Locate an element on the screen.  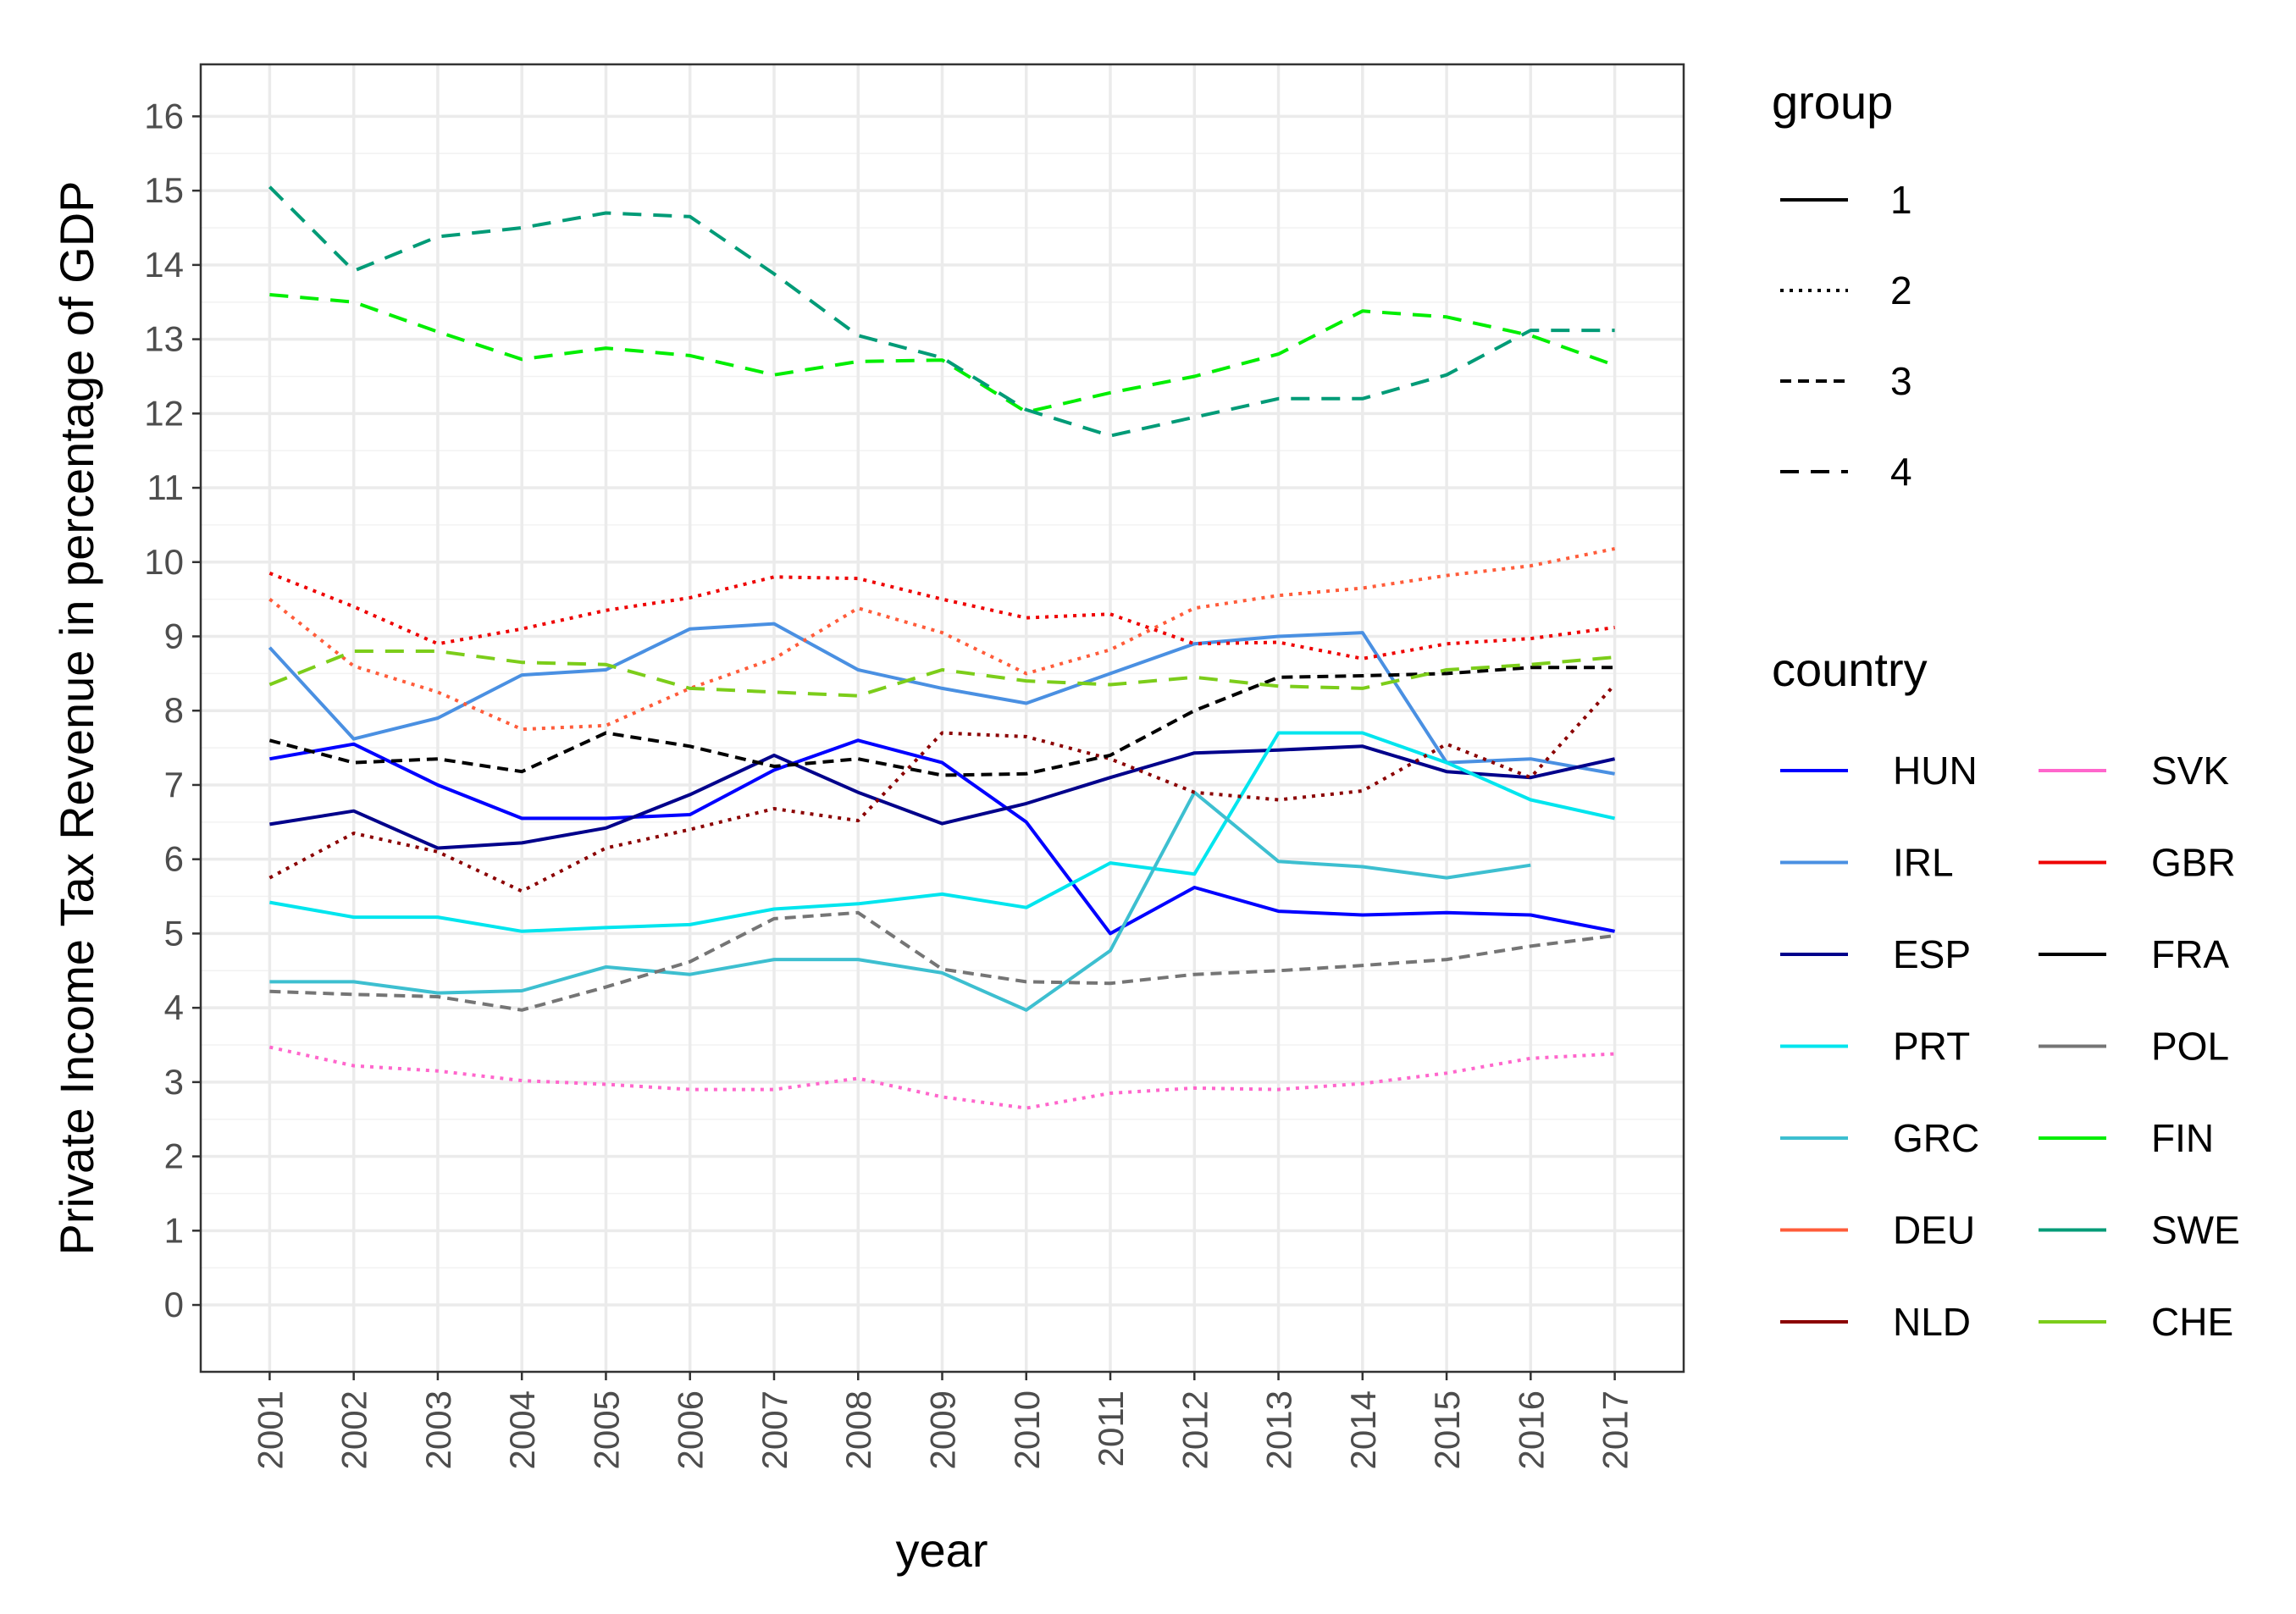
legend-country-label-prt: PRT is located at coordinates (1932, 1047).